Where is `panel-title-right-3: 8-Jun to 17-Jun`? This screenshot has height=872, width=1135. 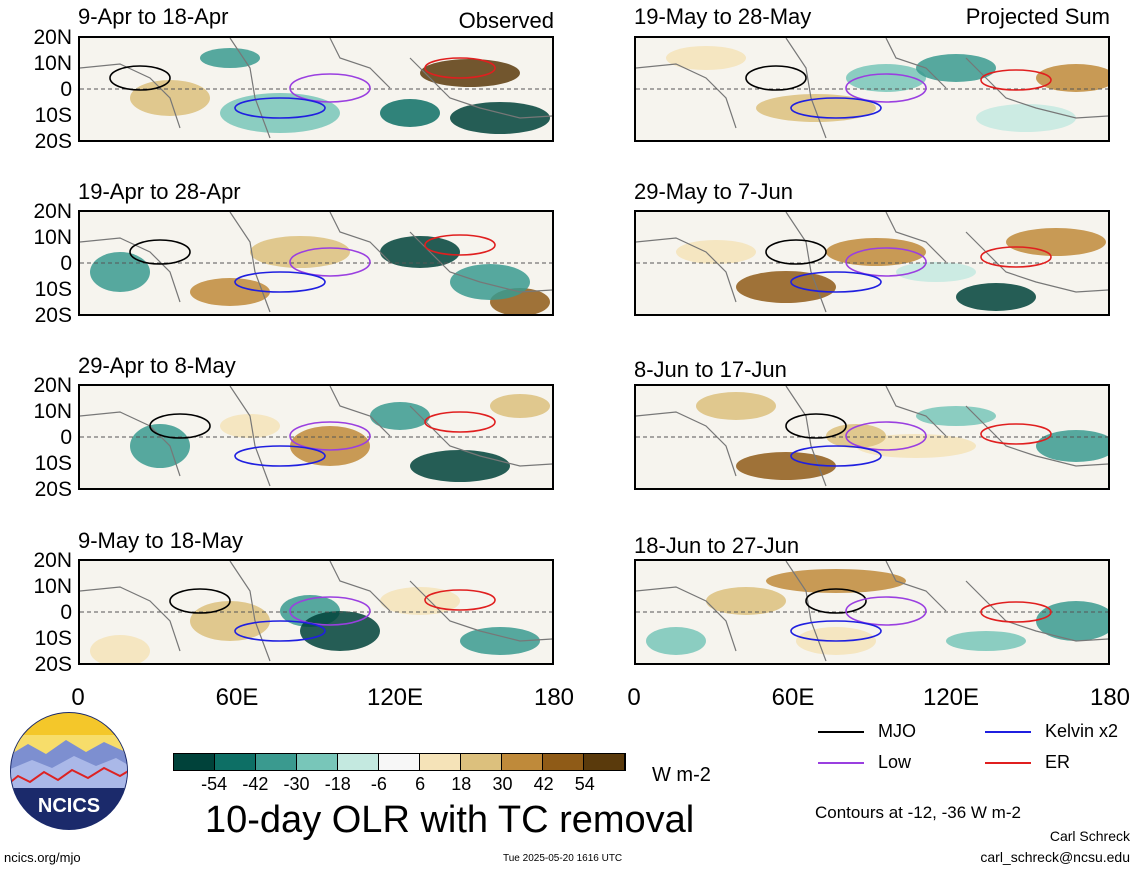
panel-title-right-3: 8-Jun to 17-Jun is located at coordinates (710, 369).